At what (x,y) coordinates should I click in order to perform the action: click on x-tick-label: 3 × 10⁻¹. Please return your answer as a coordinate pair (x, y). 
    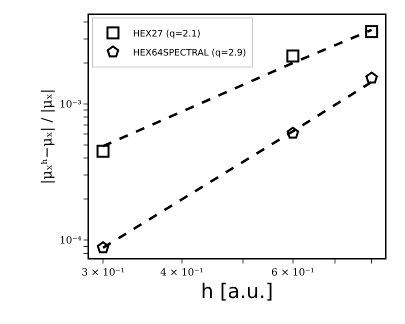
    Looking at the image, I should click on (103, 273).